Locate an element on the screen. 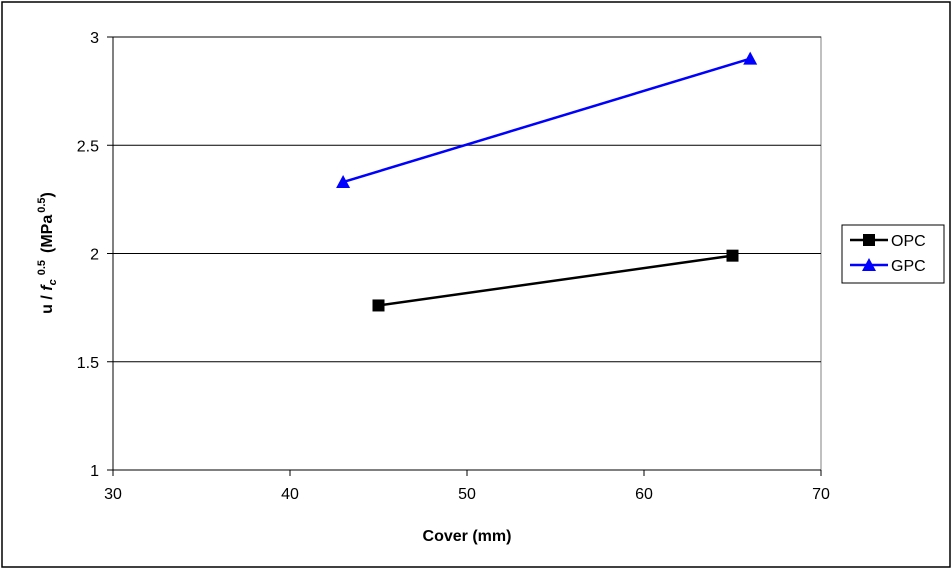  x-tick-label: 60 is located at coordinates (644, 494).